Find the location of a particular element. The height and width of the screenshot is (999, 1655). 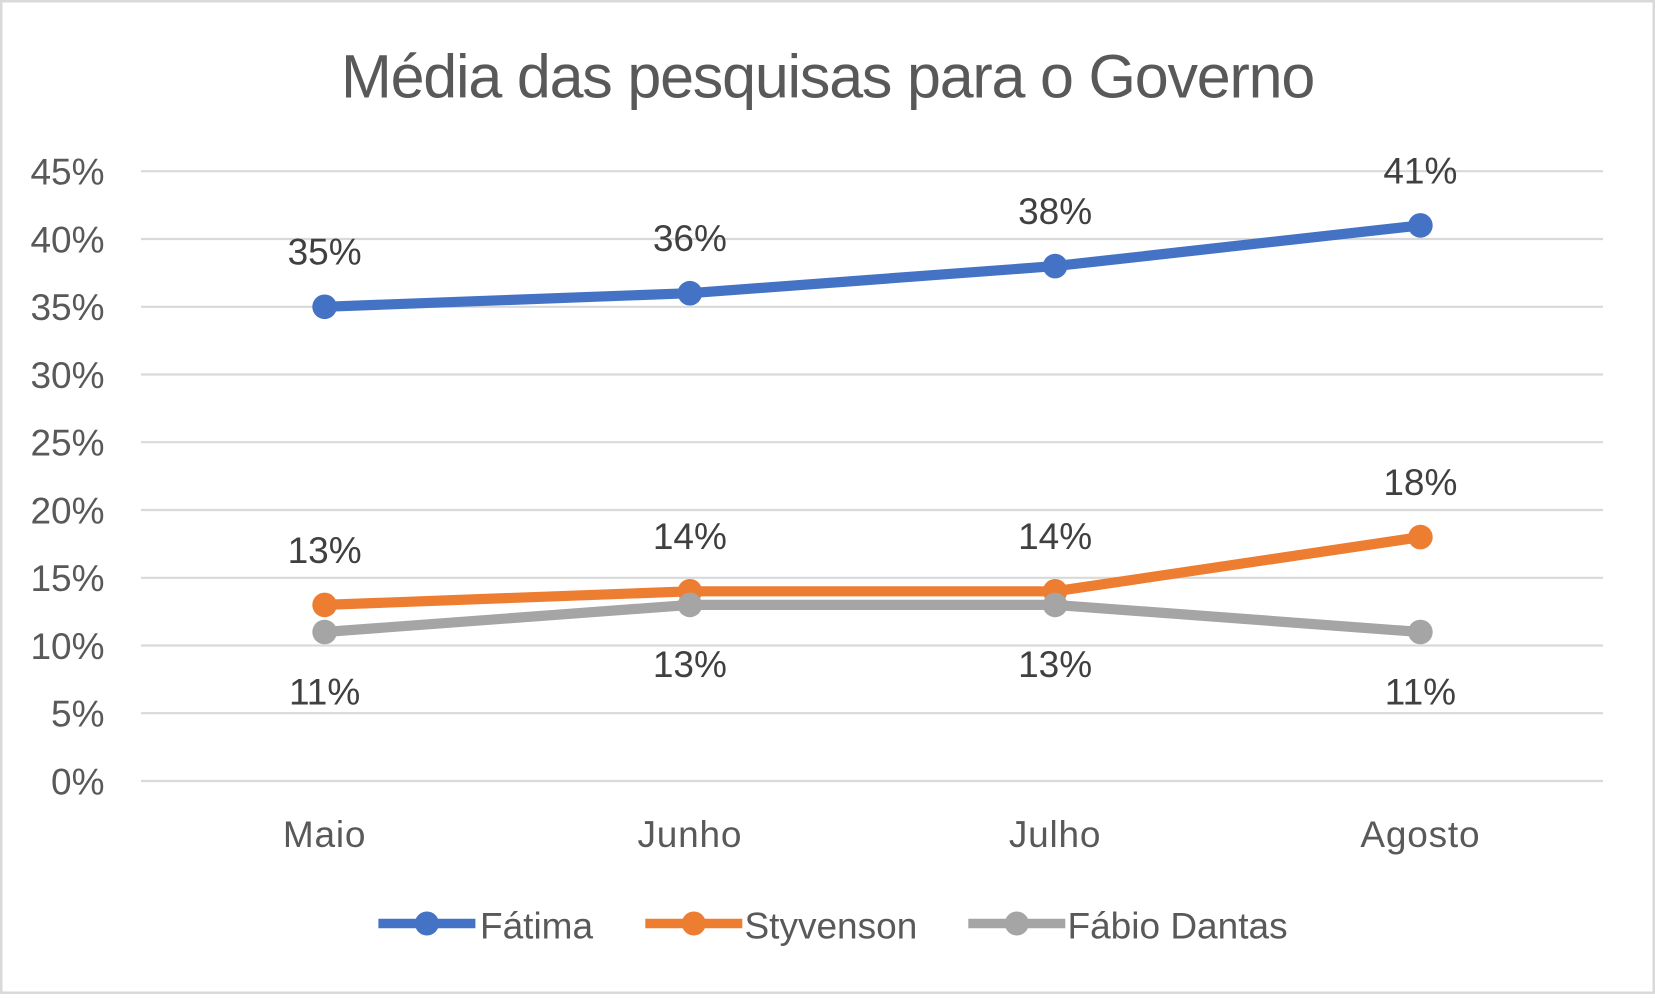

svg-text: 15% is located at coordinates (67, 578).